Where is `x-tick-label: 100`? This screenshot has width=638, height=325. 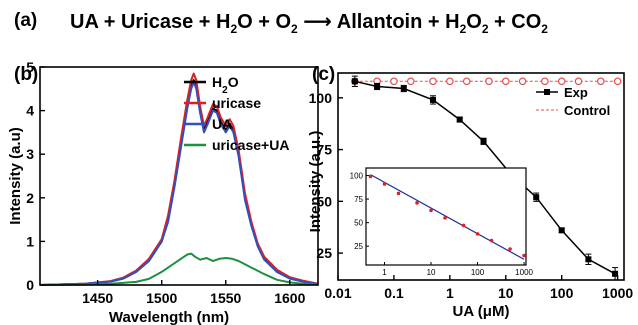
x-tick-label: 100 is located at coordinates (562, 293).